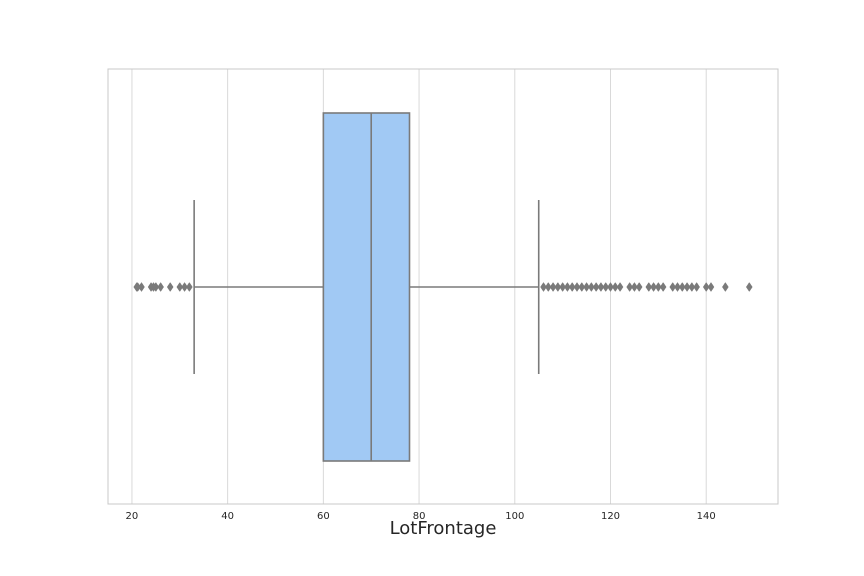 The image size is (864, 576). I want to click on x-tick-label: 140, so click(706, 516).